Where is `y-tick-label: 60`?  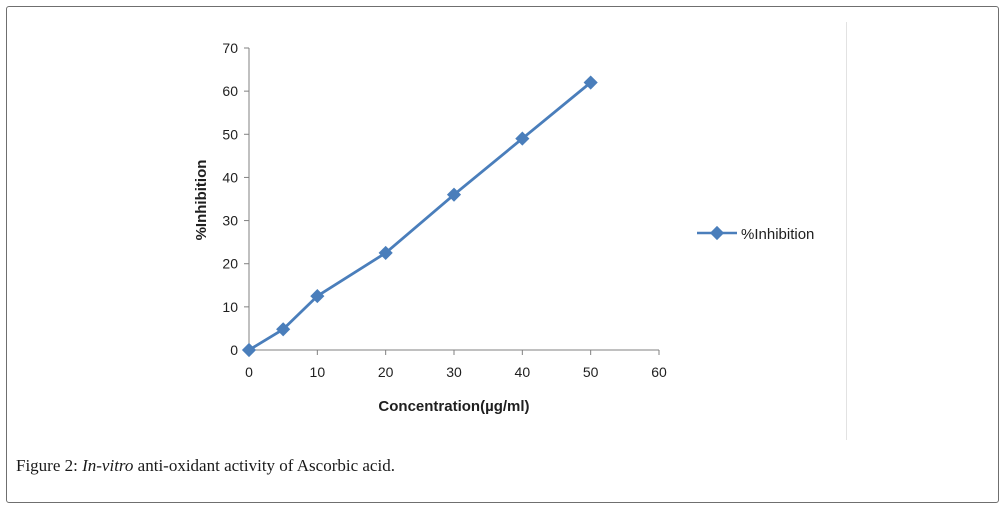
y-tick-label: 60 is located at coordinates (230, 91).